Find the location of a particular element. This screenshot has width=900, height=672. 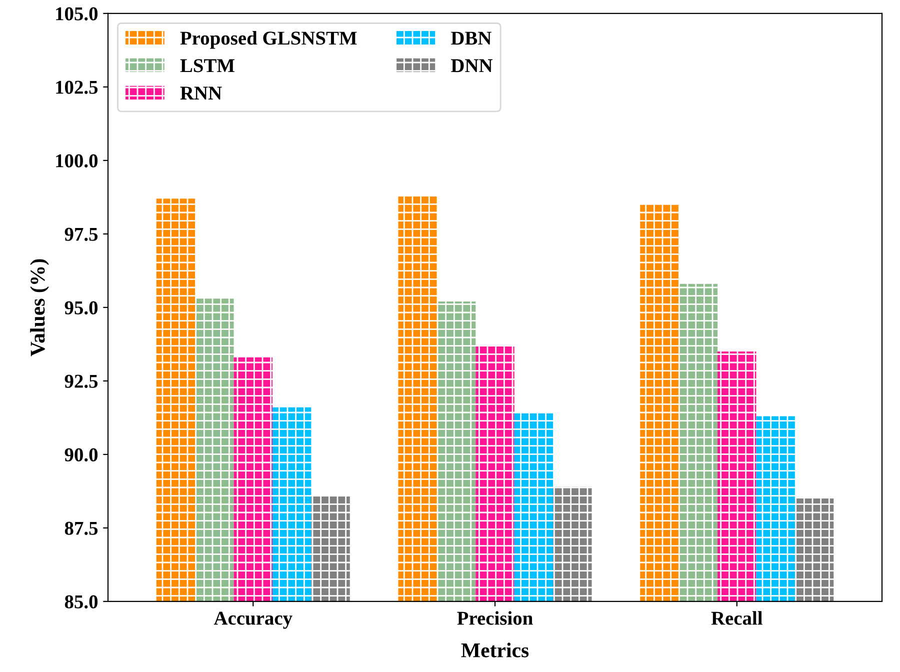

legend-label: Proposed GLSNSTM is located at coordinates (268, 40).